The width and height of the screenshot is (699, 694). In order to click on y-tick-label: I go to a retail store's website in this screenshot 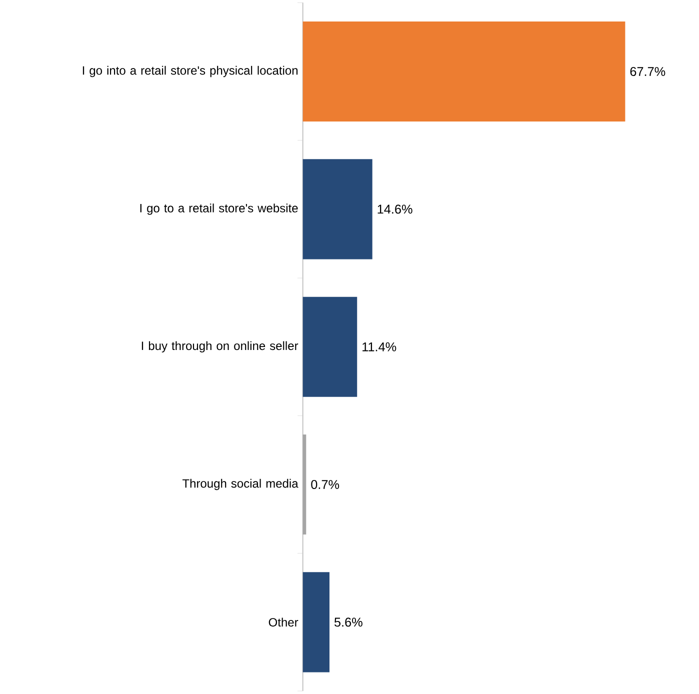, I will do `click(219, 209)`.